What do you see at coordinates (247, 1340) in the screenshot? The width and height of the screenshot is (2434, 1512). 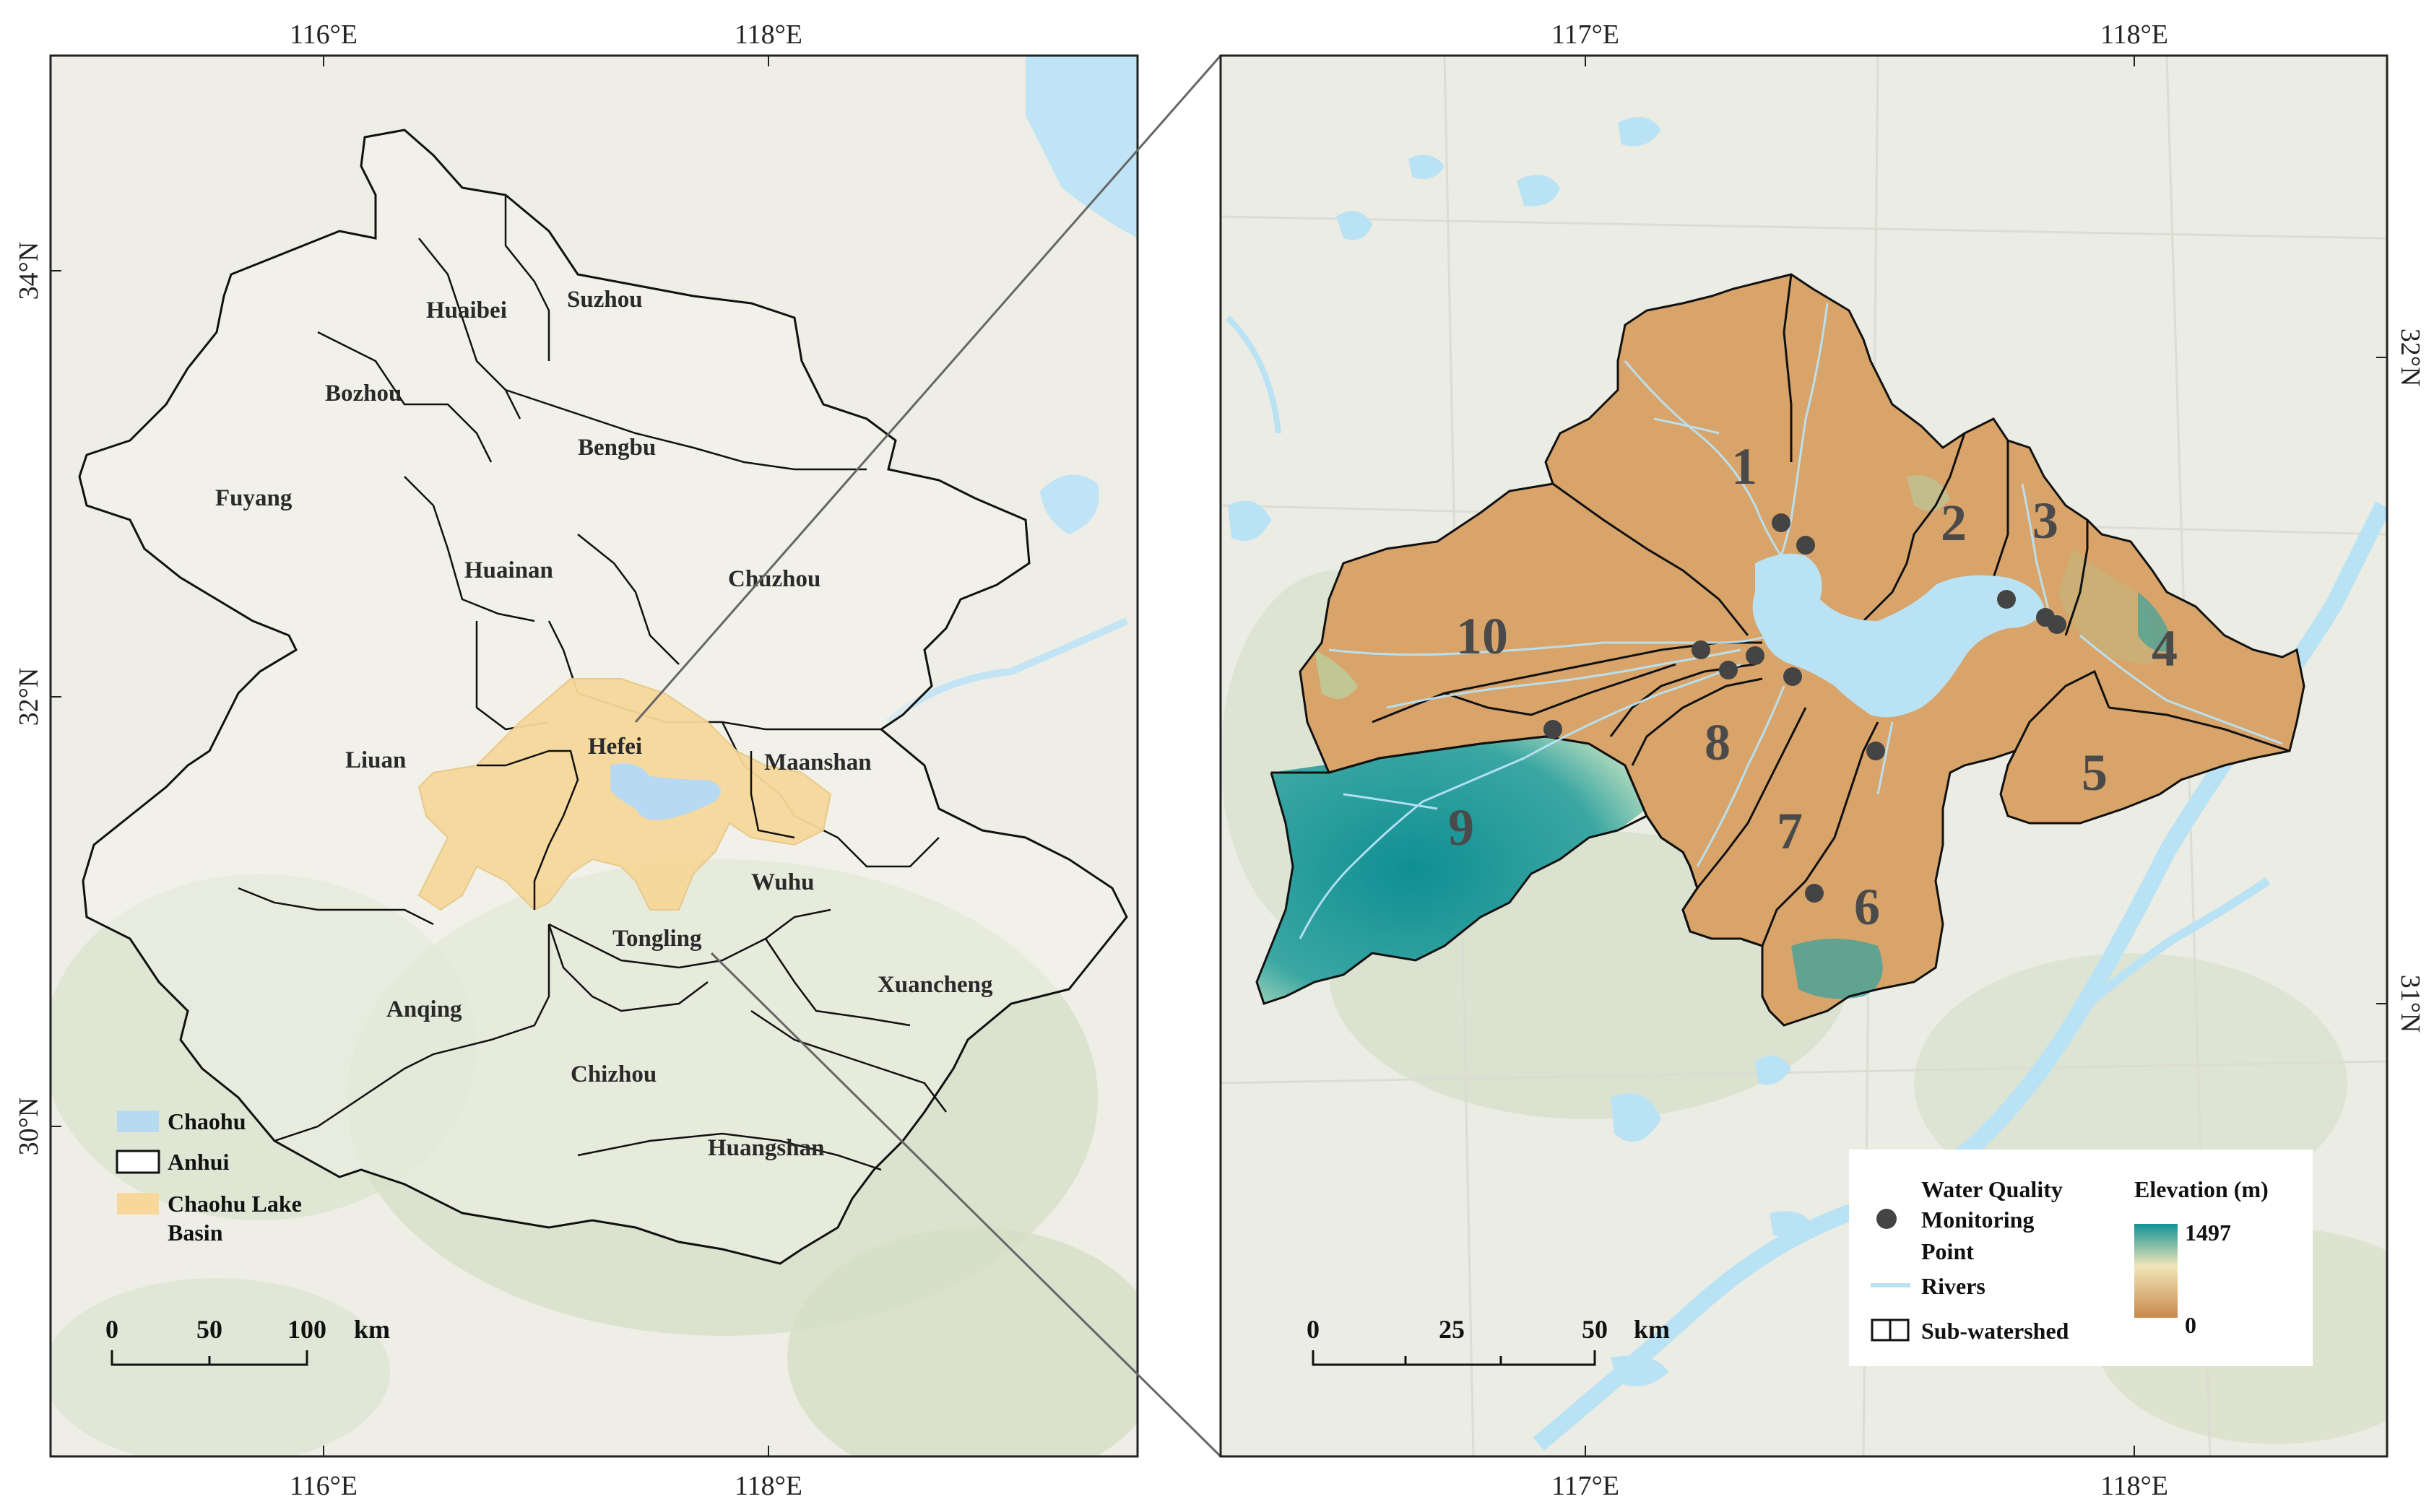 I see `left-scalebar: 0 50 100 km` at bounding box center [247, 1340].